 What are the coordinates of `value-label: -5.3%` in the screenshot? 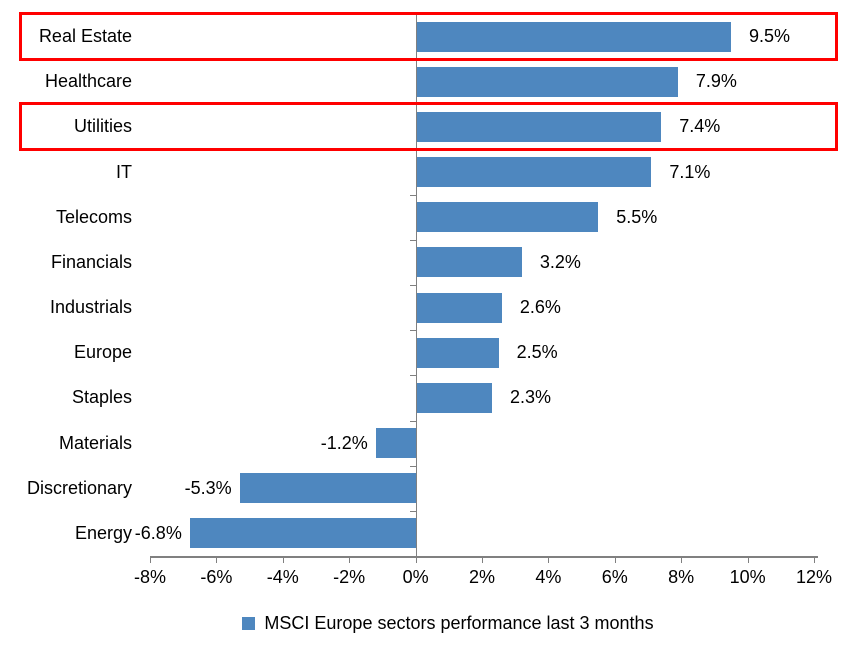 It's located at (208, 487).